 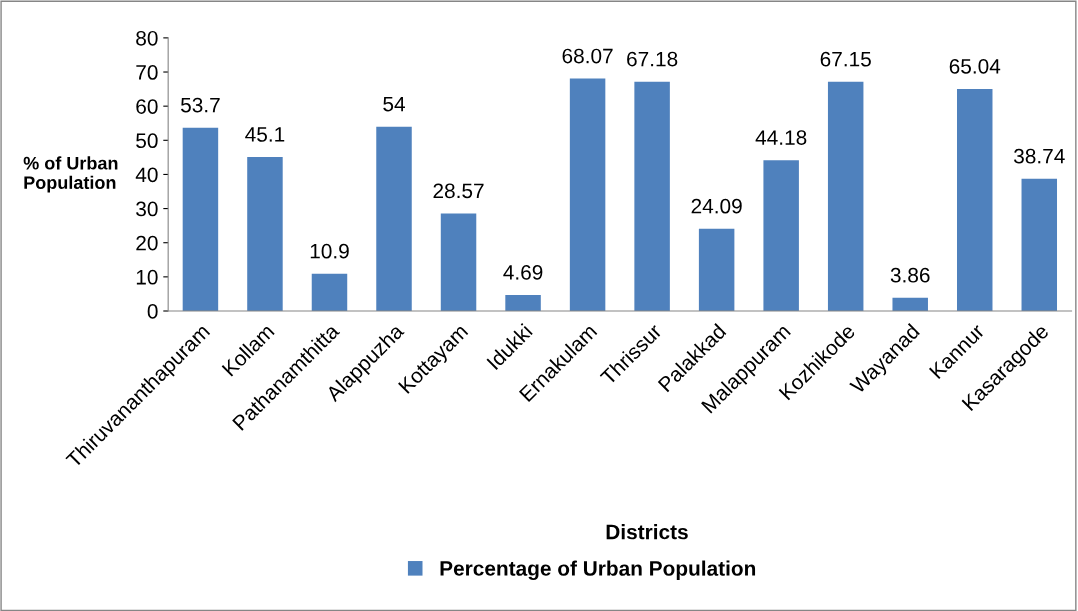 I want to click on data-label: 28.57, so click(x=458, y=191).